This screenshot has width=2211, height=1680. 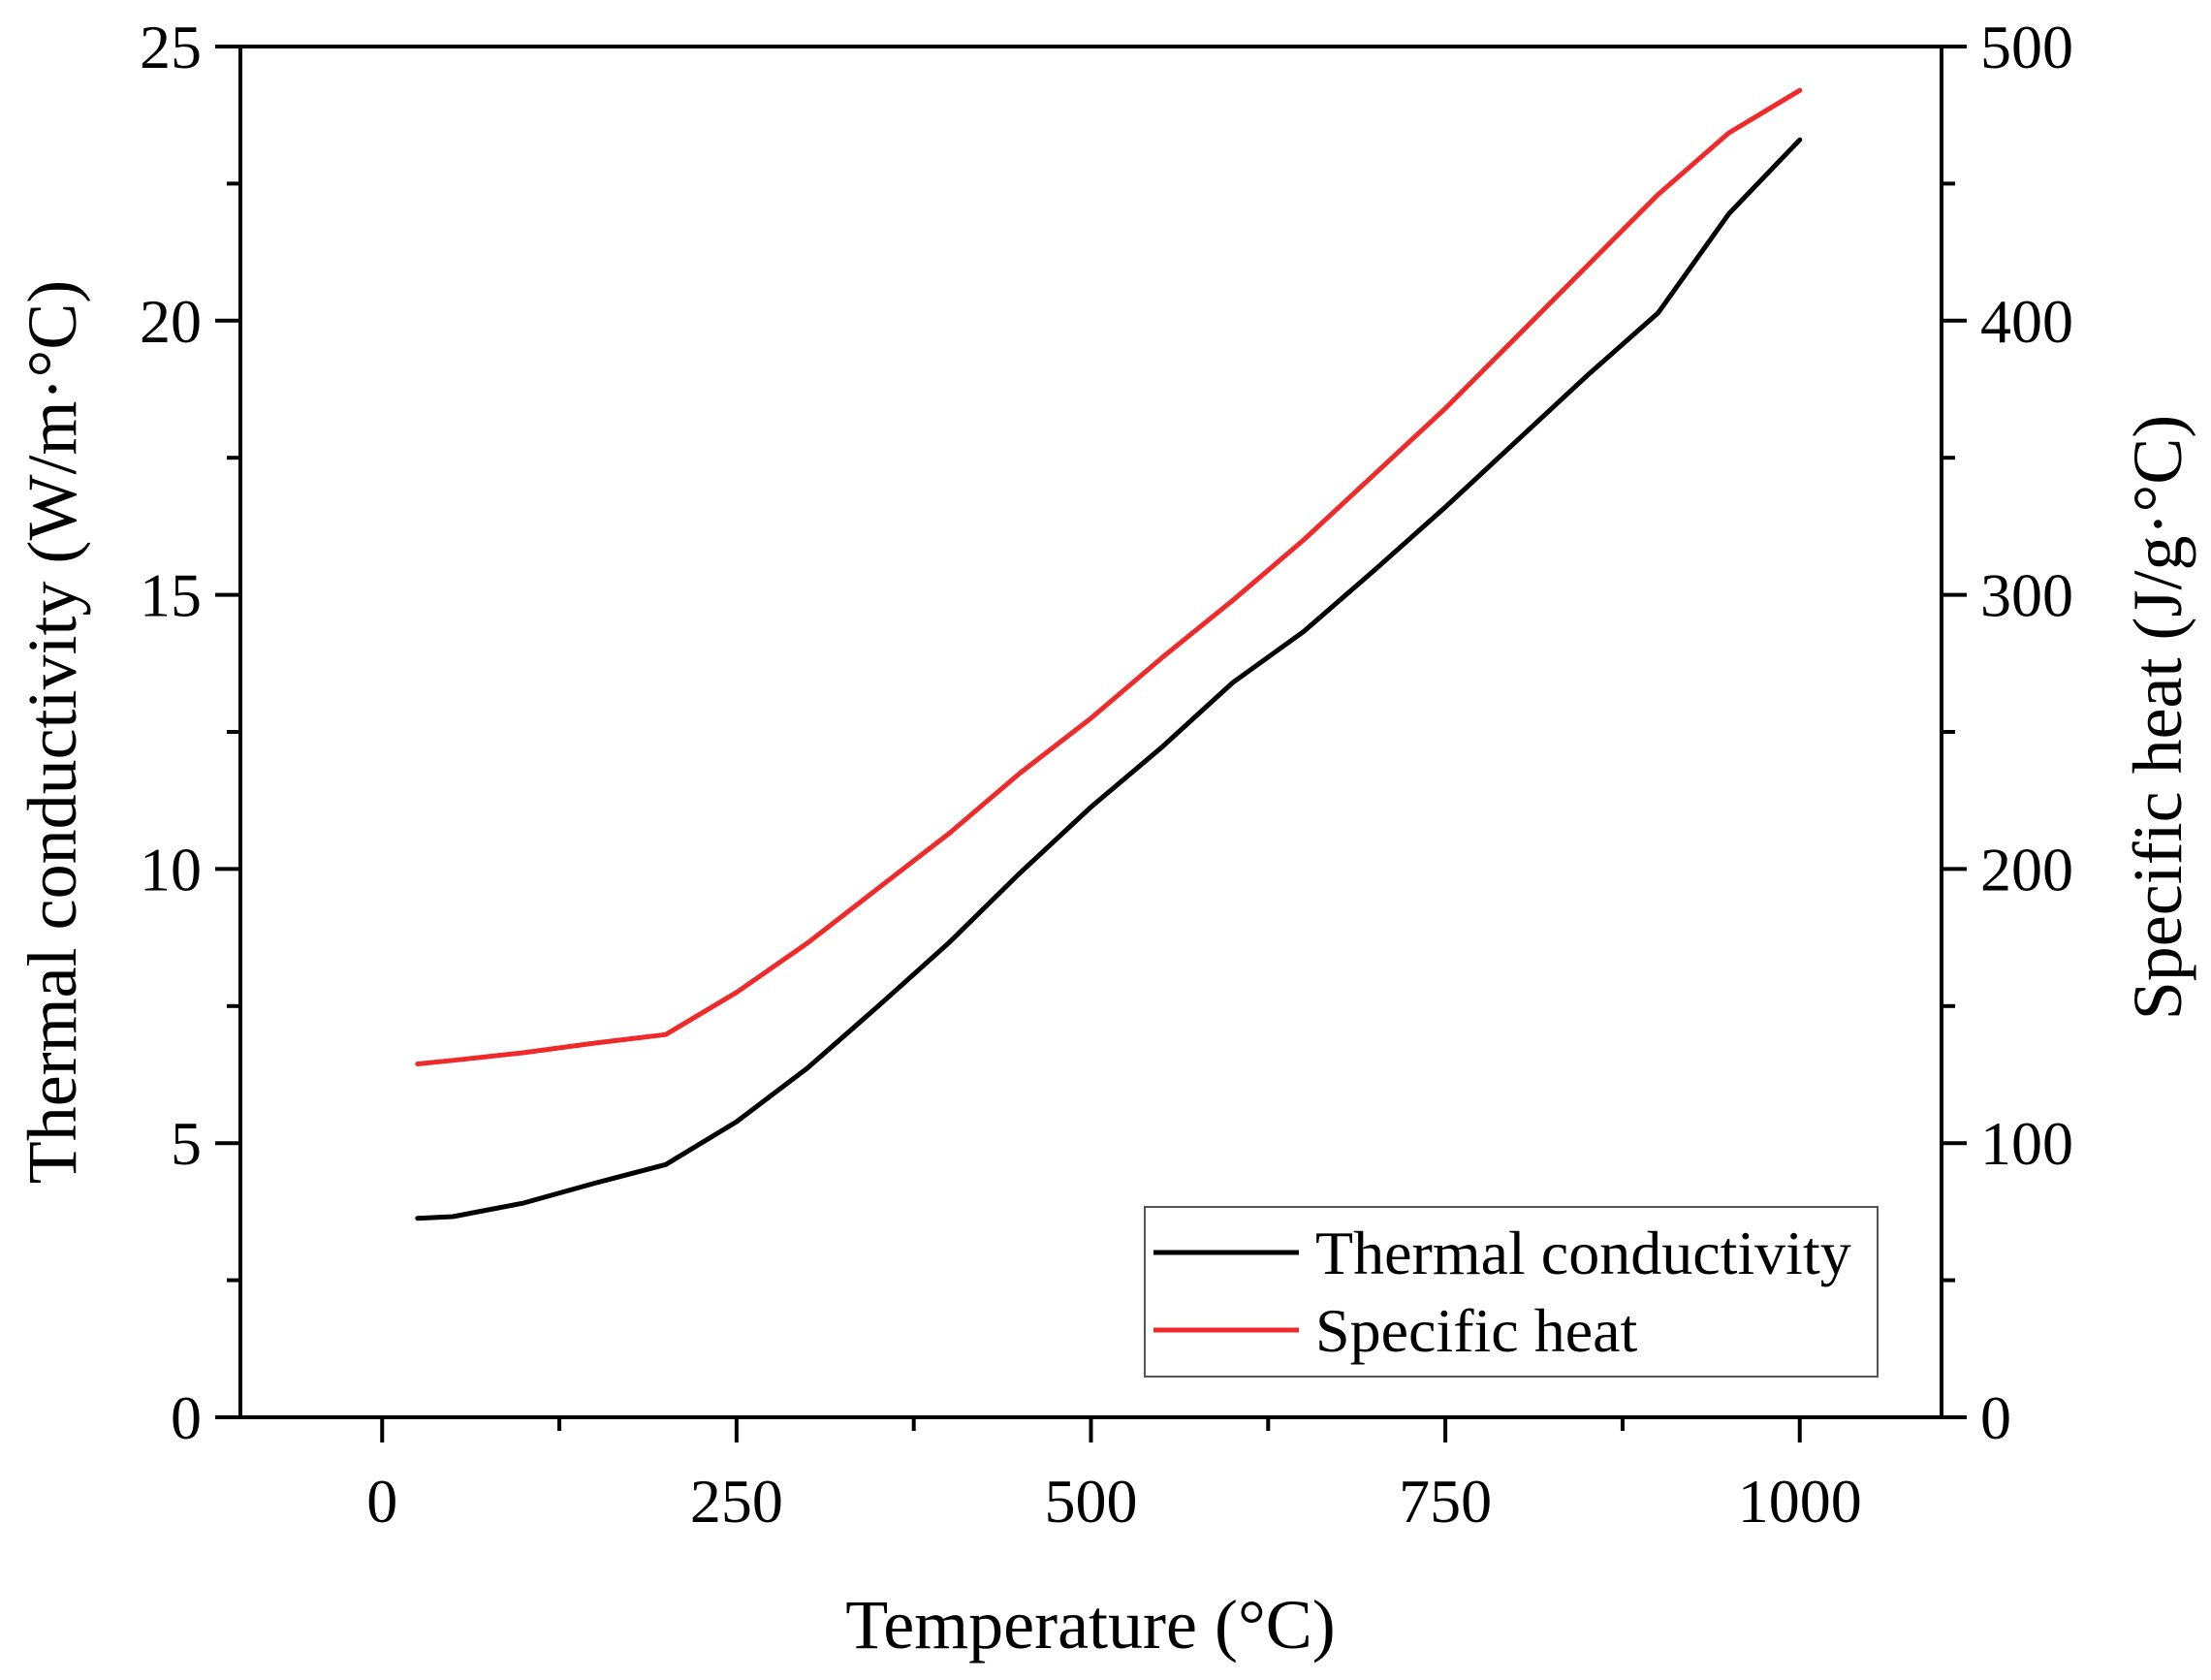 I want to click on right-tick-label: 400, so click(x=2027, y=321).